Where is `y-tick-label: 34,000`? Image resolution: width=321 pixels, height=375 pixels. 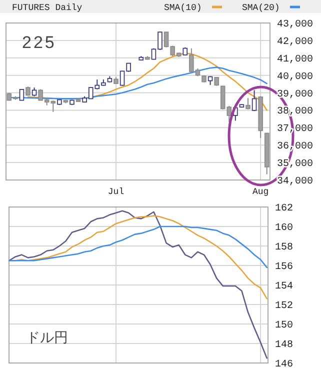
y-tick-label: 34,000 is located at coordinates (295, 182).